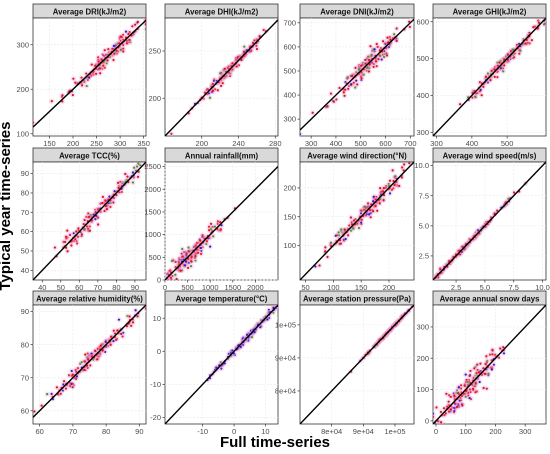 Image resolution: width=550 pixels, height=454 pixels. What do you see at coordinates (456, 287) in the screenshot?
I see `x-tick-label: 2.5` at bounding box center [456, 287].